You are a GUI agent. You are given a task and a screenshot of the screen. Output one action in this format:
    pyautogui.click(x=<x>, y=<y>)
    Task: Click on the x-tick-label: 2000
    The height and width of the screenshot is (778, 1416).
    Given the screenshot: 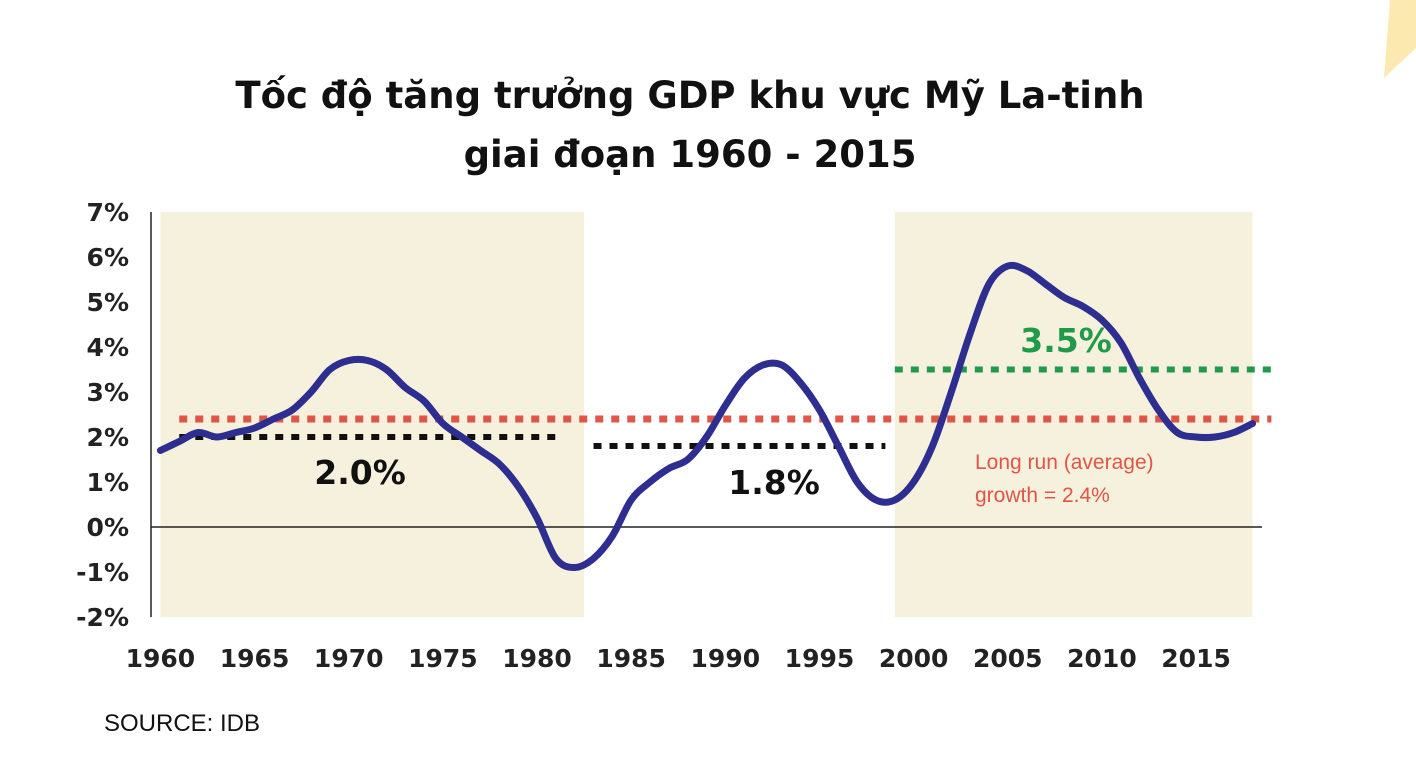 What is the action you would take?
    pyautogui.click(x=914, y=658)
    